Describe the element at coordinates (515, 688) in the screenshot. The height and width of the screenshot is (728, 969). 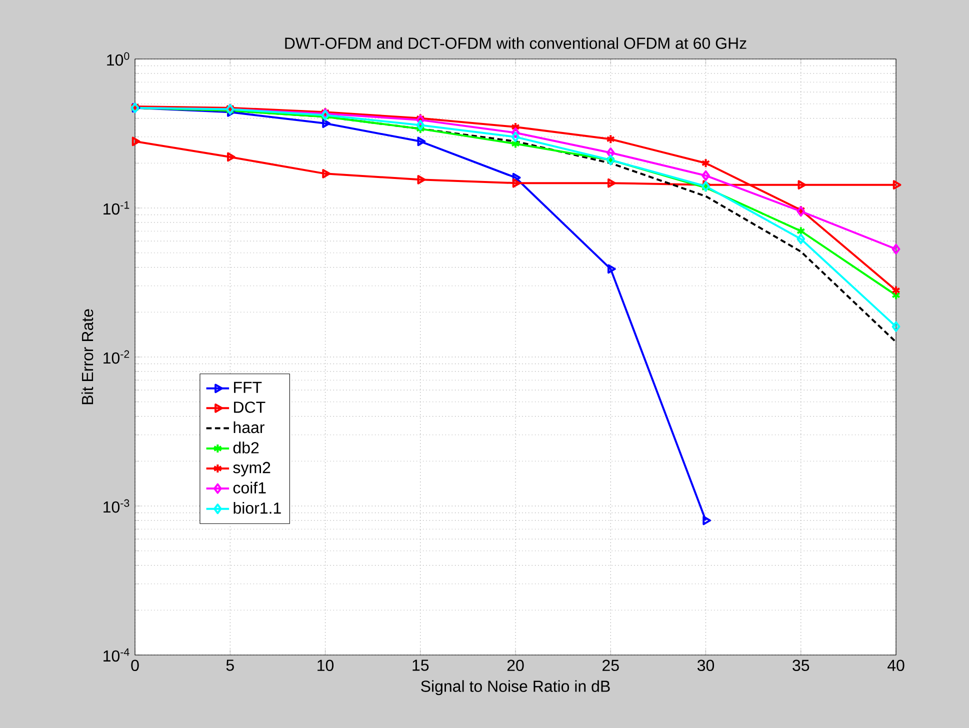
I see `x-axis-title: Signal to Noise Ratio in dB` at that location.